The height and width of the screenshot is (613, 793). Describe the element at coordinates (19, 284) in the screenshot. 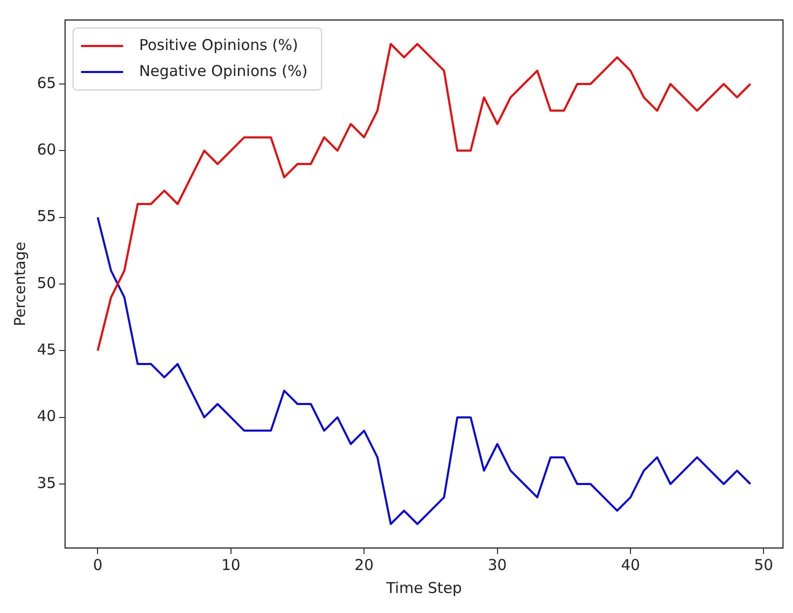

I see `y-axis-title: Percentage` at that location.